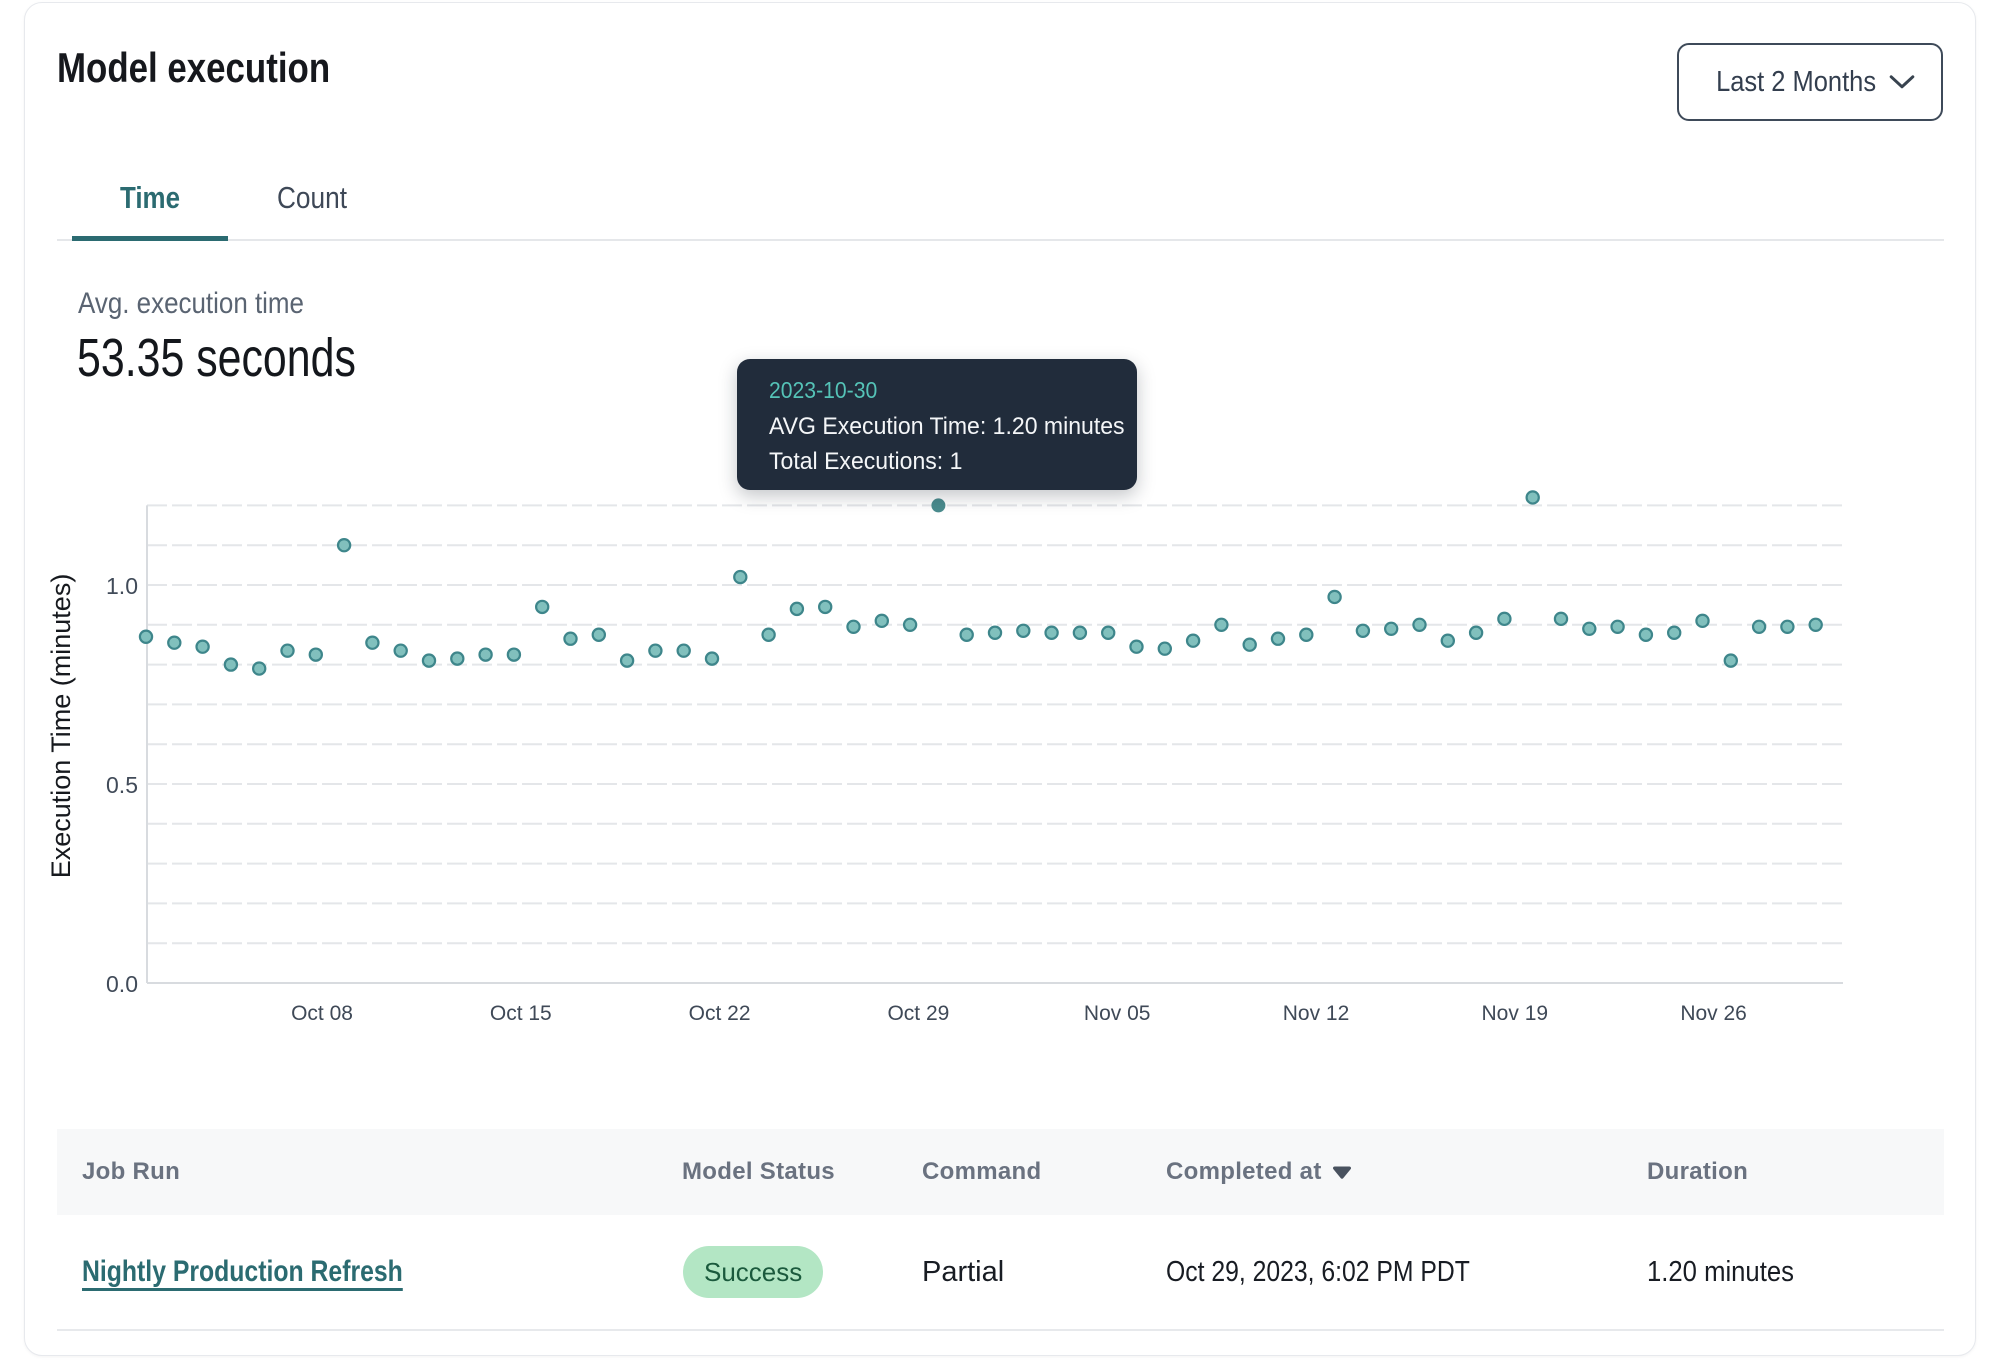  What do you see at coordinates (216, 358) in the screenshot?
I see `avg-execution-time-value: 53.35 seconds` at bounding box center [216, 358].